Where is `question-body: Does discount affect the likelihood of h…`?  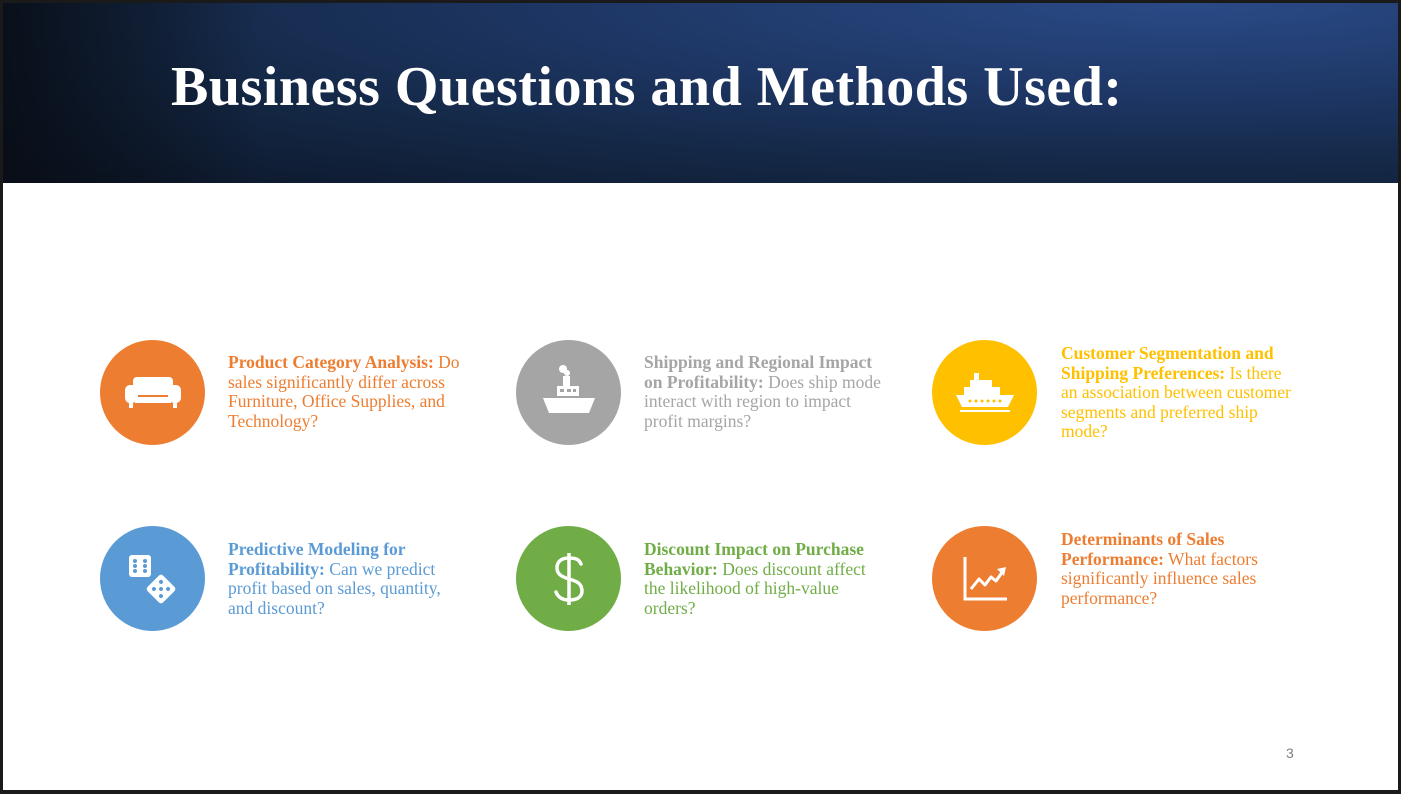
question-body: Does discount affect the likelihood of h… is located at coordinates (755, 588).